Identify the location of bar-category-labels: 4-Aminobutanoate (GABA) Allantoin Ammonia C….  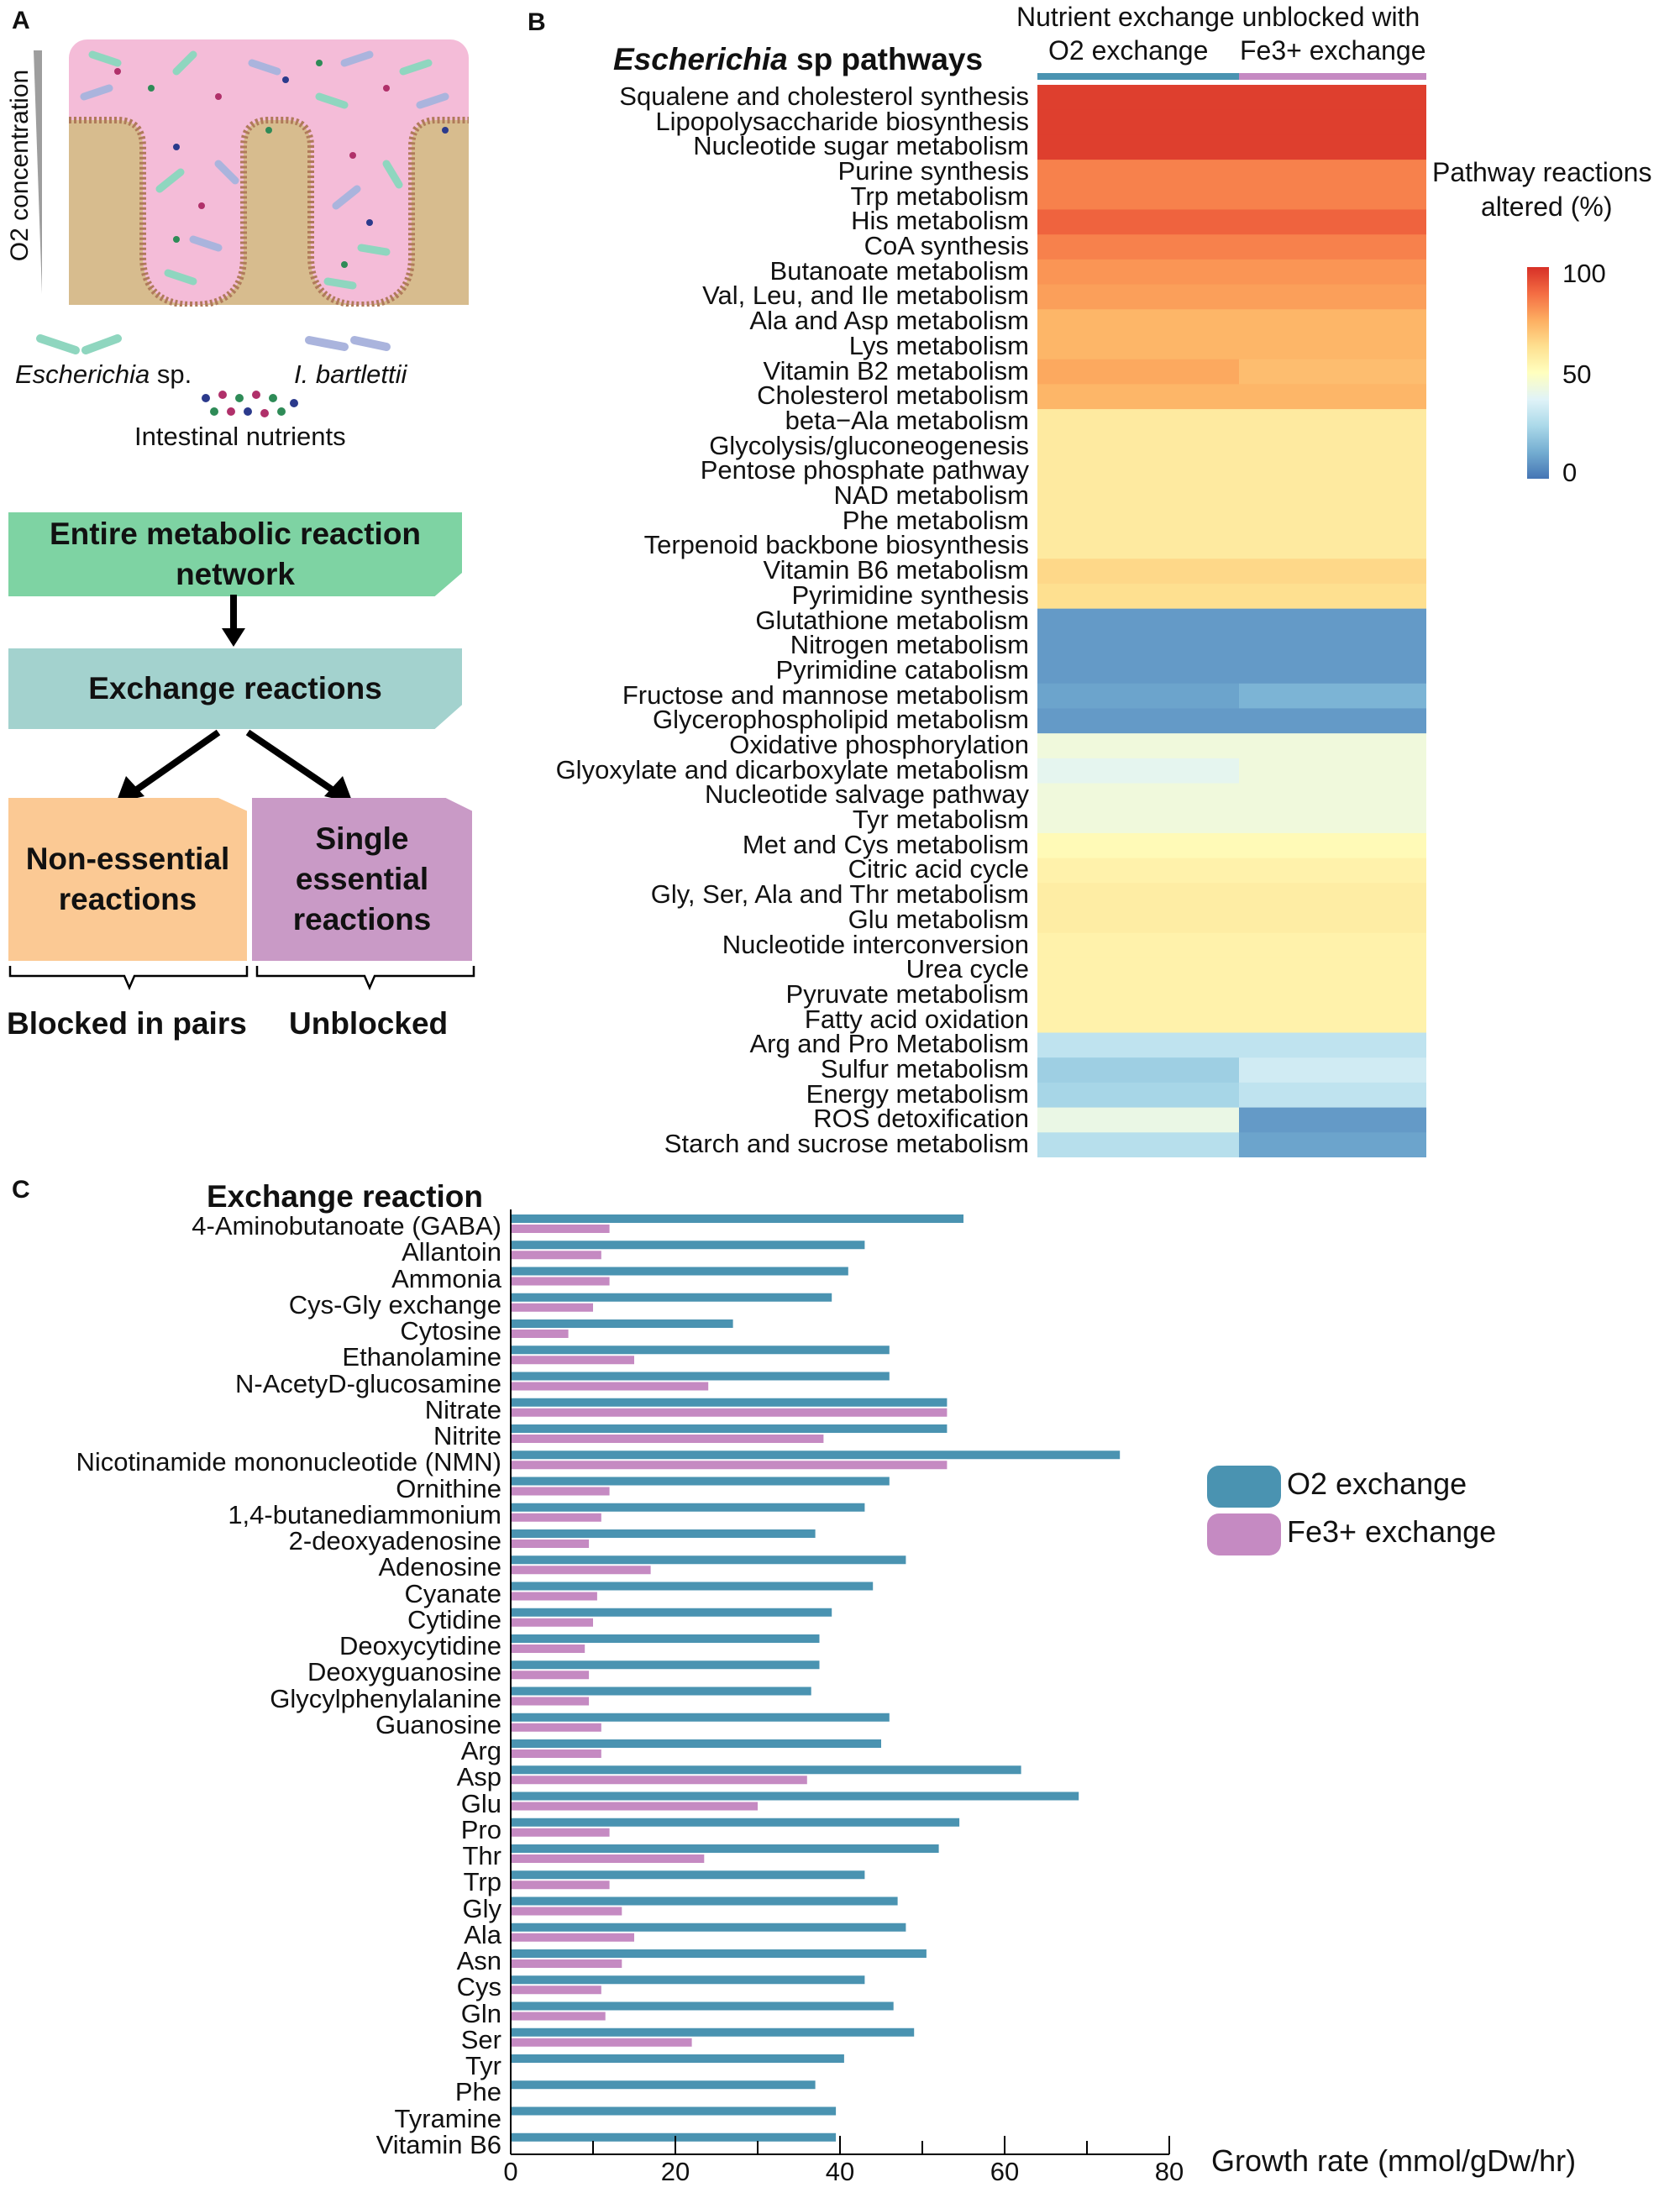
(250, 1692).